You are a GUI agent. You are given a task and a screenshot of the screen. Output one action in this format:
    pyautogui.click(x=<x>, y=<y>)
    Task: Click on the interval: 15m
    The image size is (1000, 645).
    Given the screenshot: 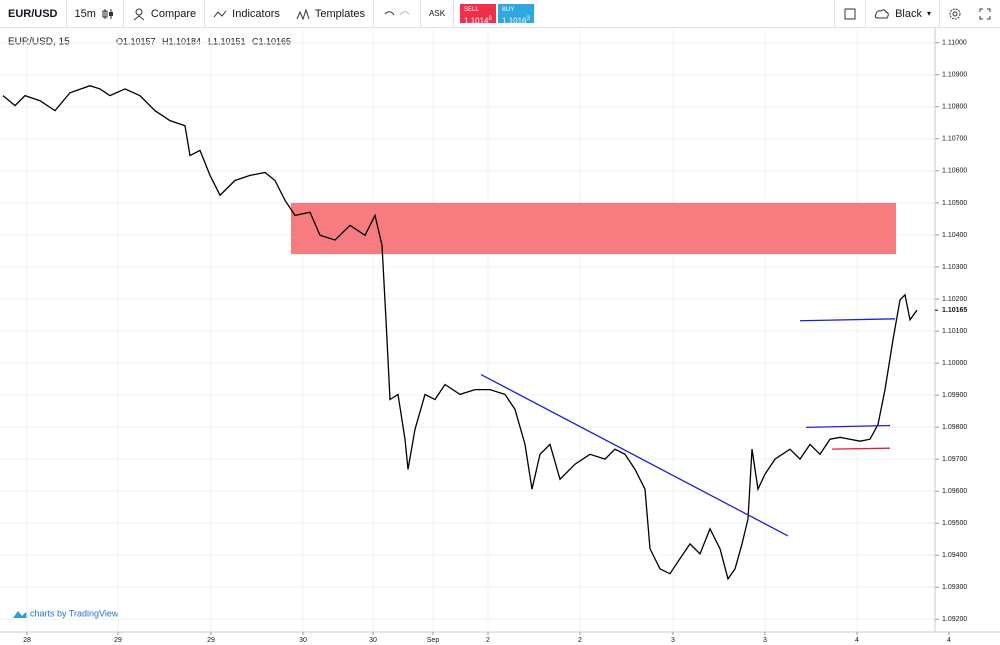 What is the action you would take?
    pyautogui.click(x=85, y=13)
    